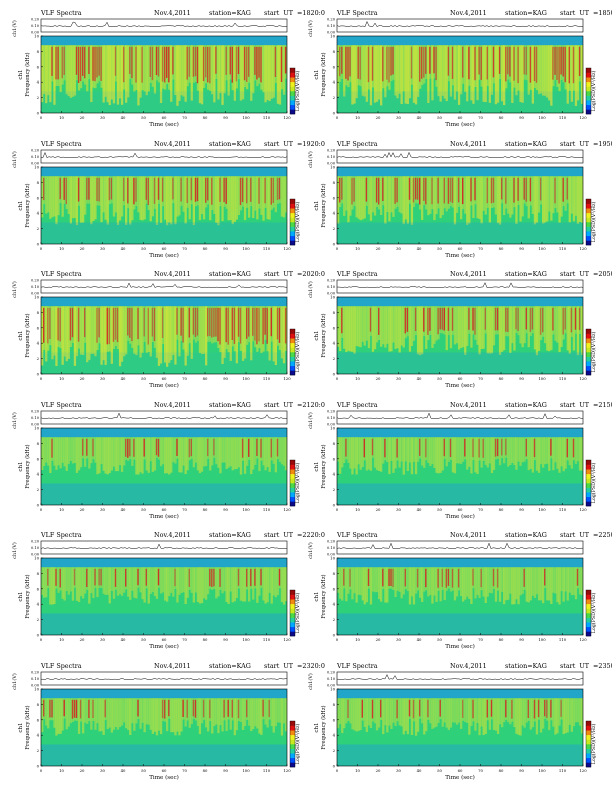  What do you see at coordinates (38, 343) in the screenshot?
I see `y-tick-label: 4` at bounding box center [38, 343].